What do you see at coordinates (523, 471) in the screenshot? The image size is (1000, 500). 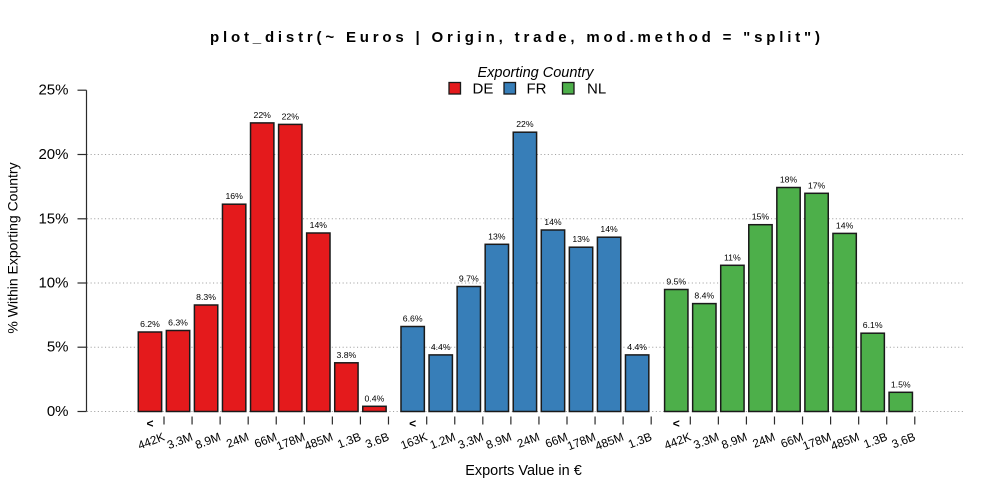 I see `svg-text: Exports Value in €` at bounding box center [523, 471].